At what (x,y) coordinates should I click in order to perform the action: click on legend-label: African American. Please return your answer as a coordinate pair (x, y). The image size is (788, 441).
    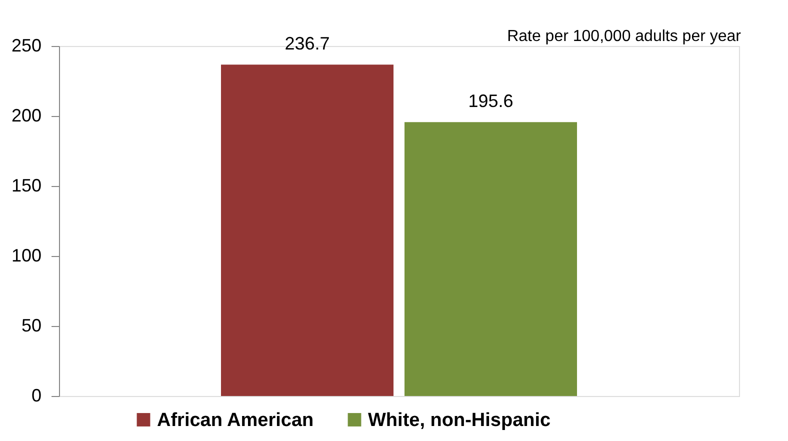
    Looking at the image, I should click on (235, 420).